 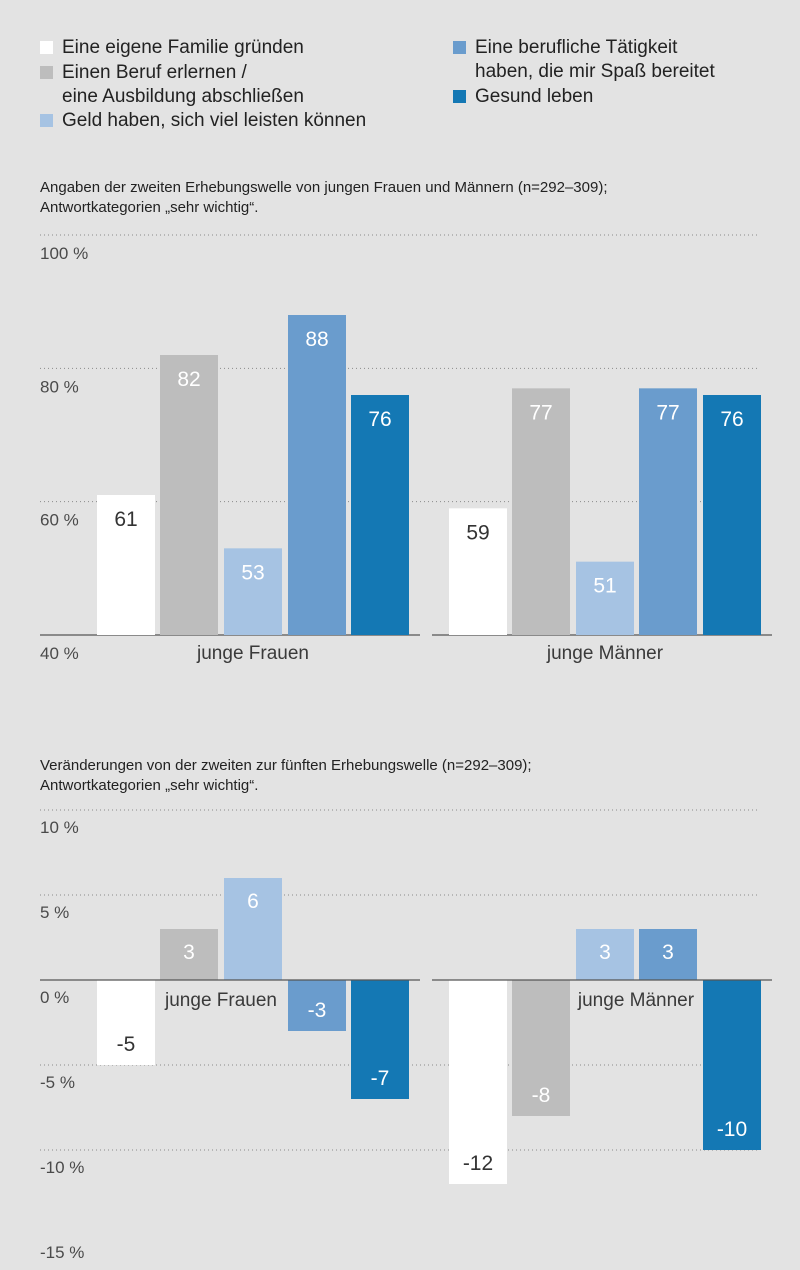 I want to click on legend-item-gesund: Gesund leben, so click(x=523, y=97).